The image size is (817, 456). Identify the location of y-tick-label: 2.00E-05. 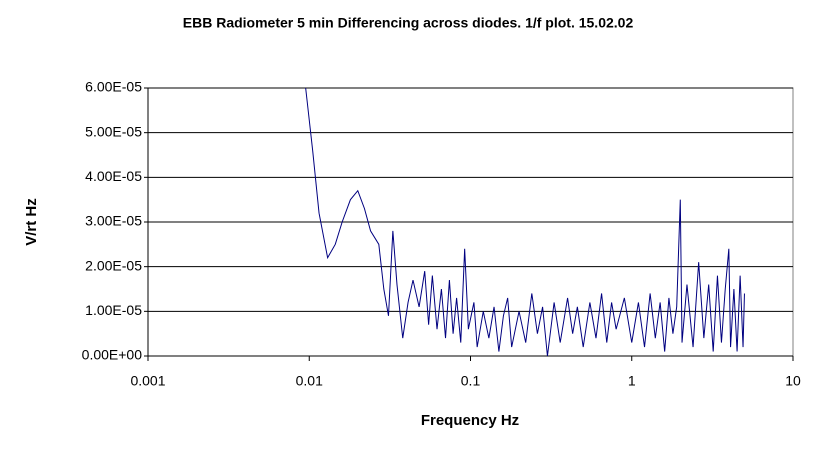
(113, 265).